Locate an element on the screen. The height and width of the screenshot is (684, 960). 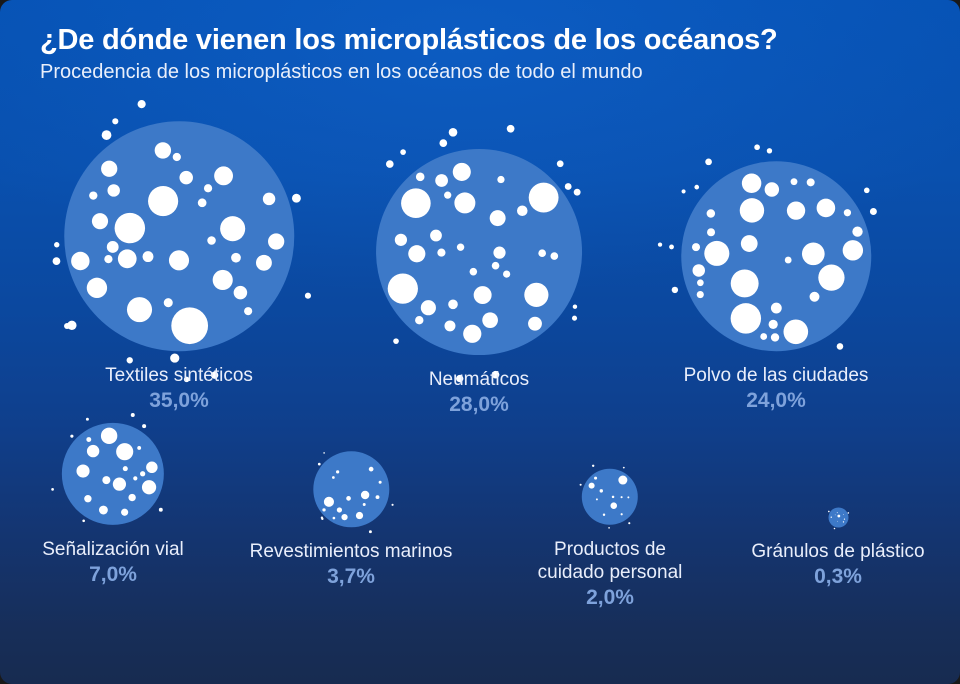
bubble-textiles-sinteticos is located at coordinates (181, 240).